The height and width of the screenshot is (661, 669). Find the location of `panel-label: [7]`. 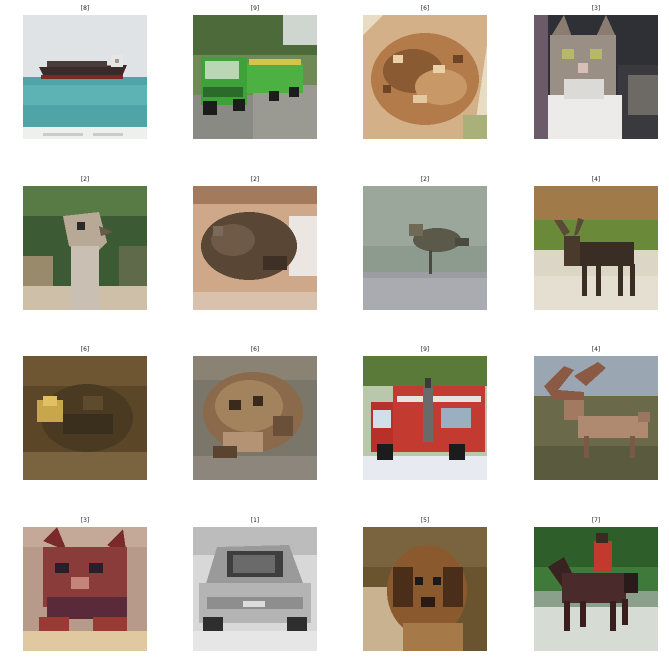

panel-label: [7] is located at coordinates (596, 520).